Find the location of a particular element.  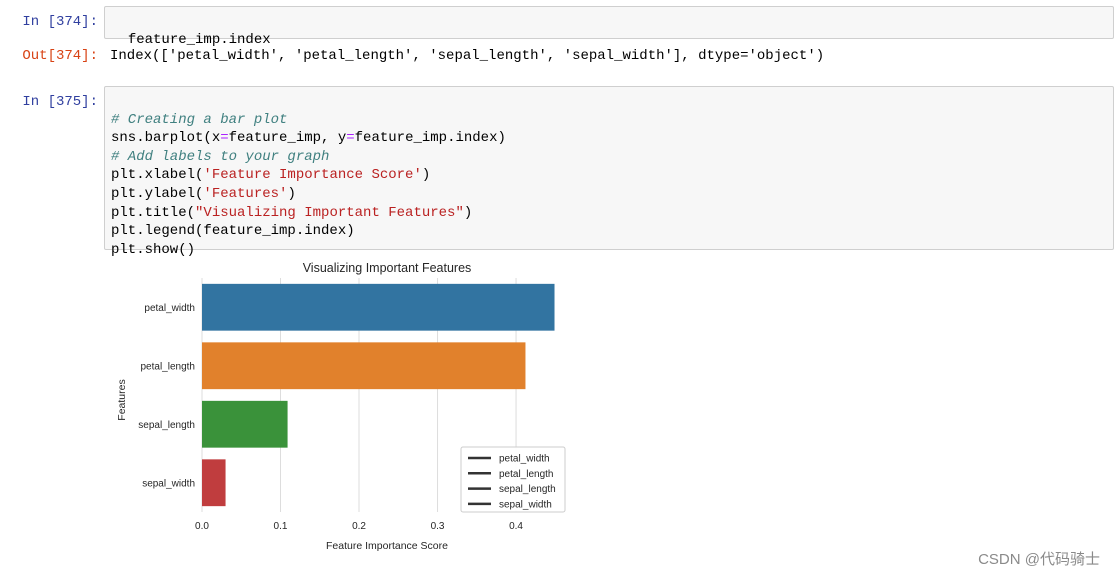

y-tick-label: sepal_length is located at coordinates (166, 425).